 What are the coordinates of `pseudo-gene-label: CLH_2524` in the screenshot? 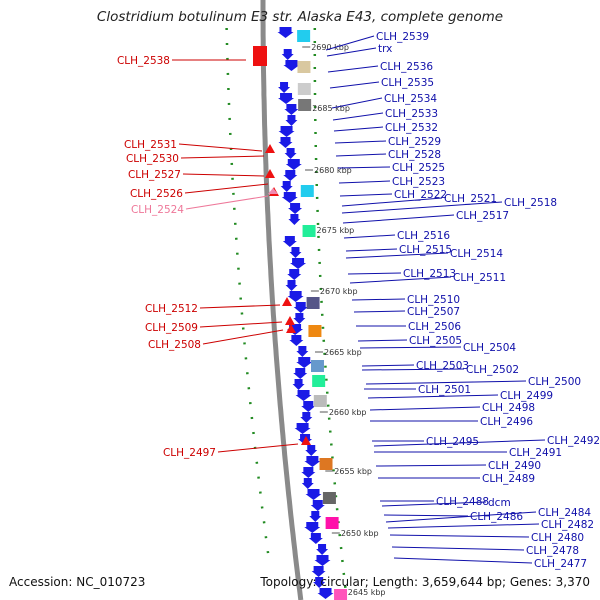 It's located at (157, 210).